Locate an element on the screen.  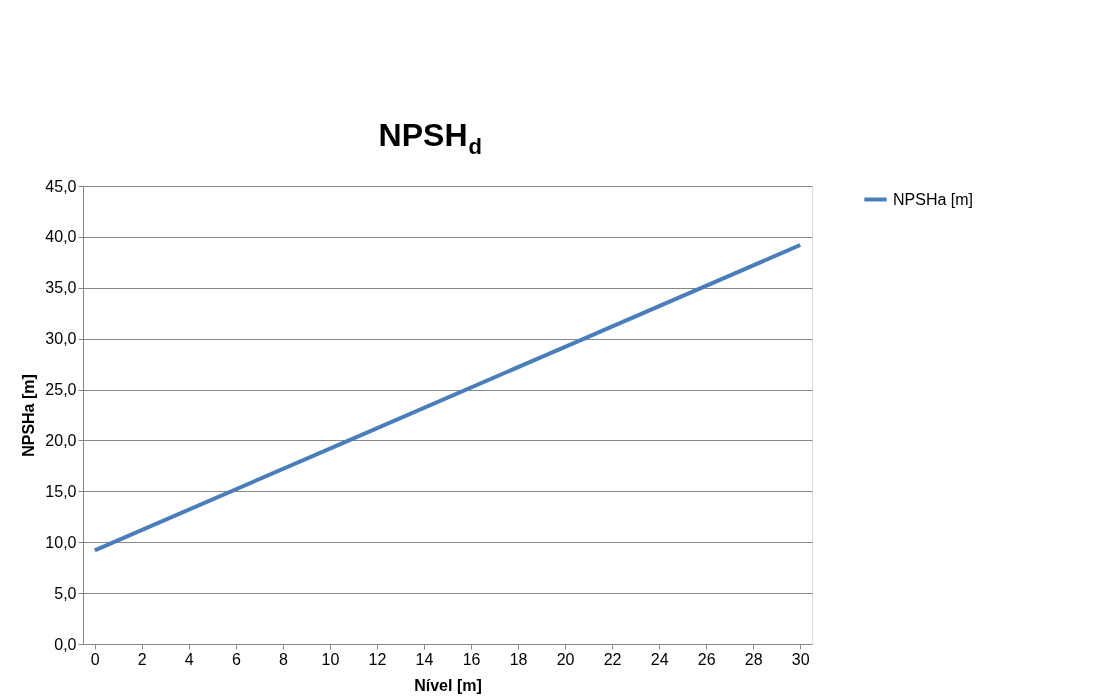
legend-label: NPSHa [m] is located at coordinates (933, 199).